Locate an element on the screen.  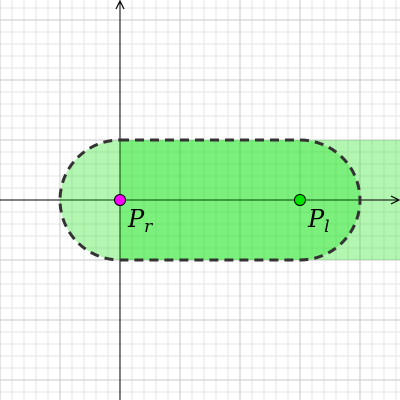
points: Pr Pl is located at coordinates (221, 215).